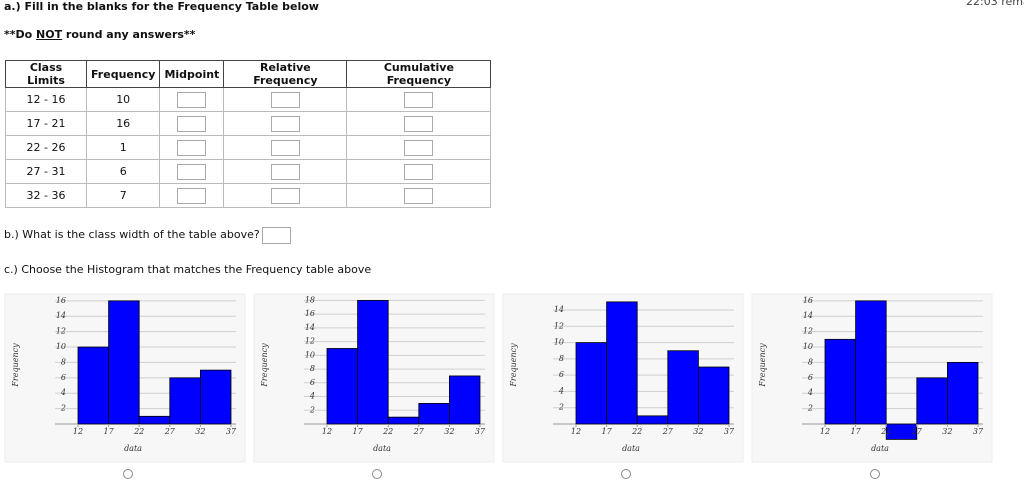 This screenshot has height=496, width=1024. I want to click on note-end: round any answers**, so click(129, 34).